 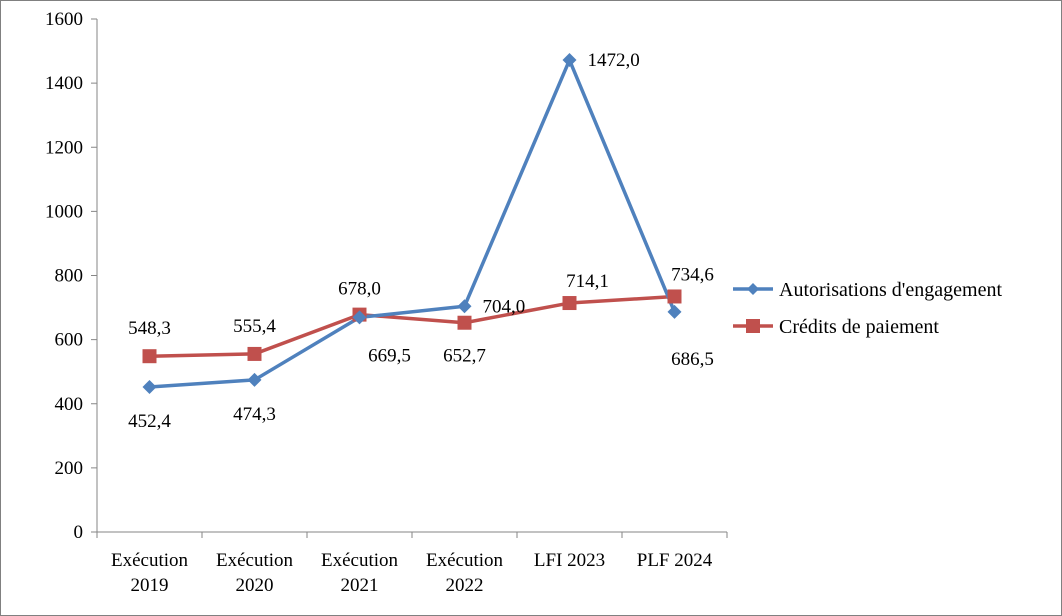 I want to click on y-tick-label: 600, so click(x=69, y=340).